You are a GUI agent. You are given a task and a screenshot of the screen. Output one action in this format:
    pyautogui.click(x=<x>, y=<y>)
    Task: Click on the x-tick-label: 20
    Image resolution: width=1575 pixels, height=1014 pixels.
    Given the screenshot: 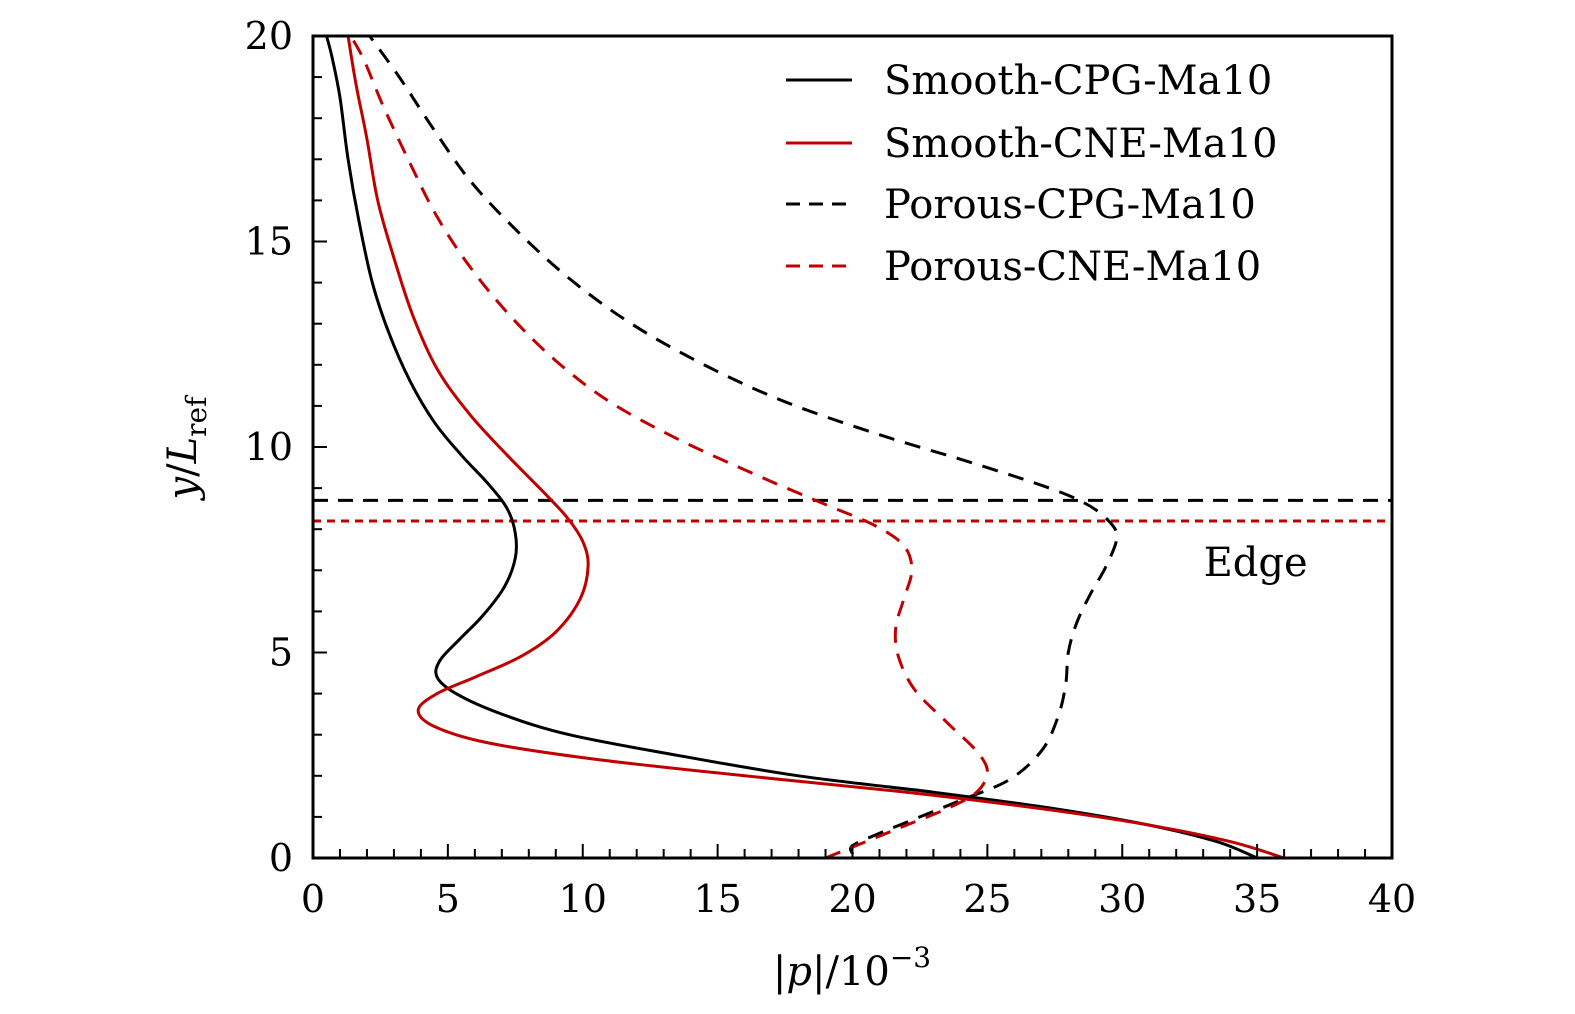 What is the action you would take?
    pyautogui.click(x=852, y=899)
    